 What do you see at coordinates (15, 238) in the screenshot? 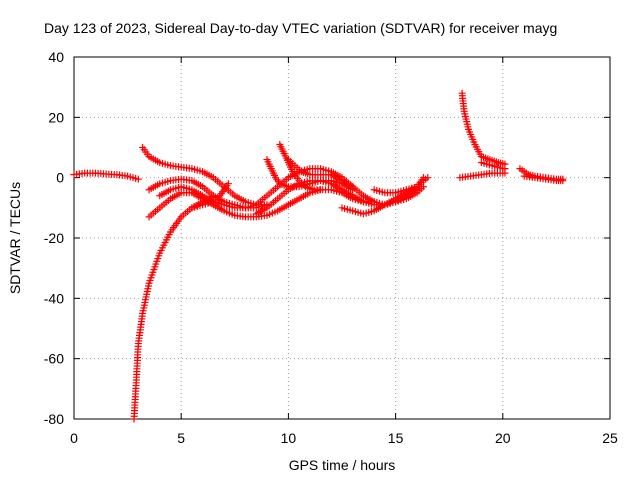
I see `y-axis-label: SDTVAR / TECUs` at bounding box center [15, 238].